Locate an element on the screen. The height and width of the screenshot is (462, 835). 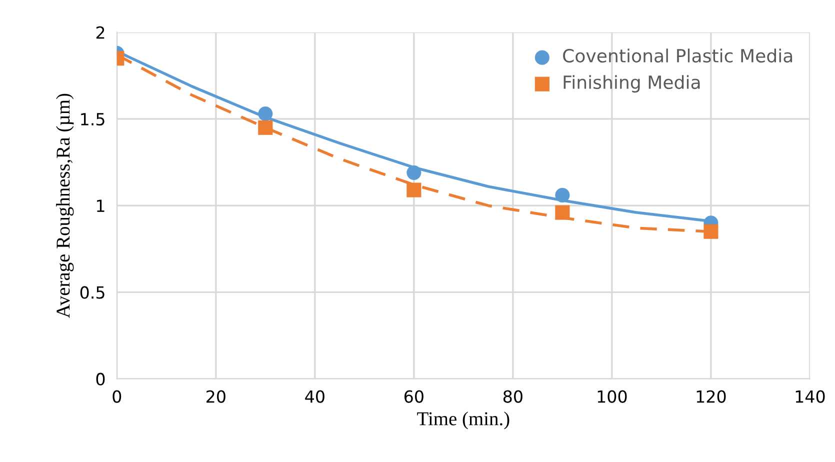
y-tick-label: 2 is located at coordinates (100, 32).